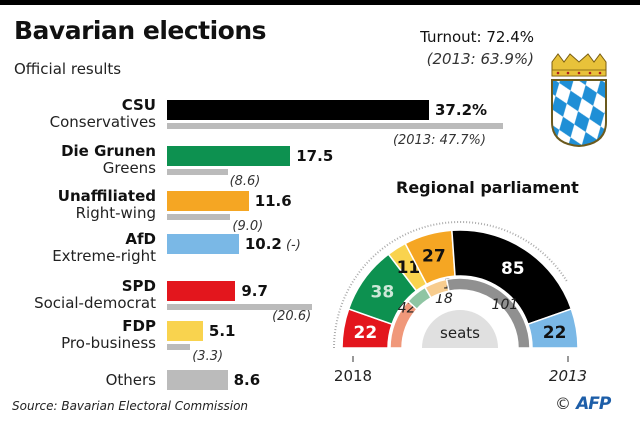  I want to click on afp-logo: © AFP, so click(583, 404).